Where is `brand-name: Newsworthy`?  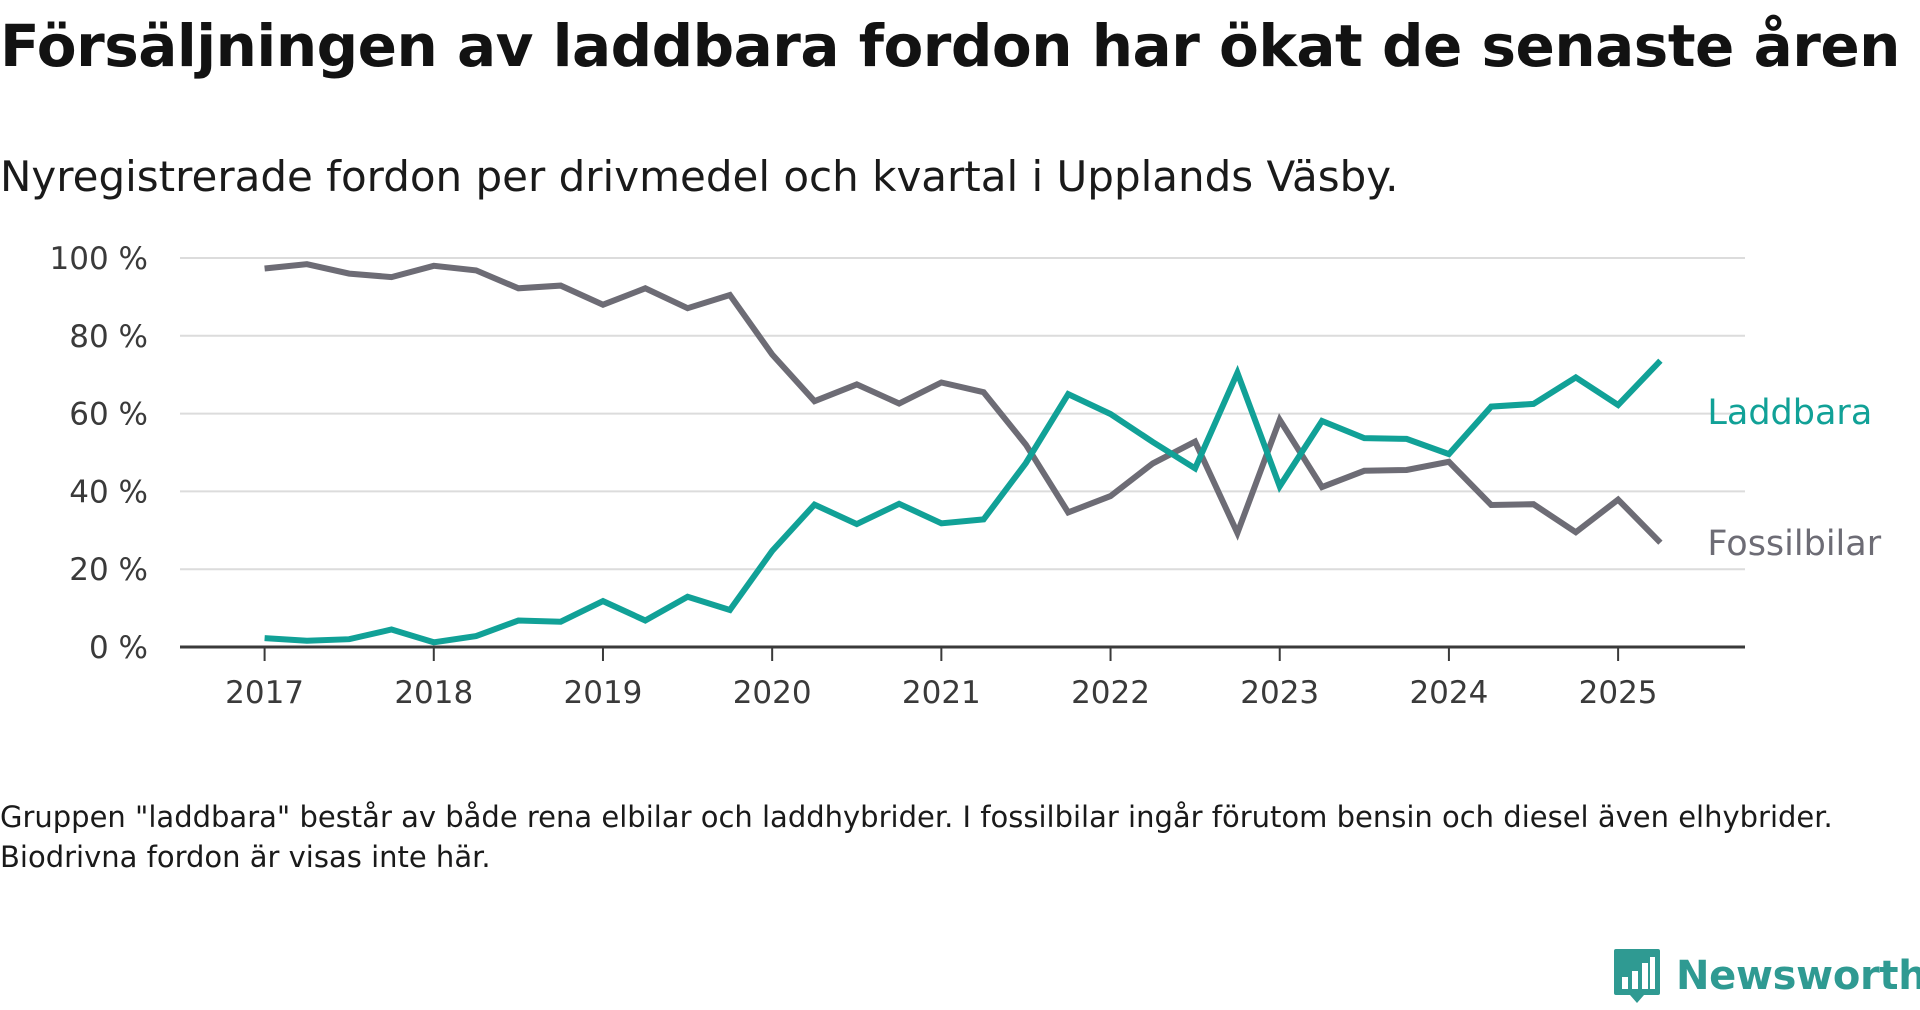 brand-name: Newsworthy is located at coordinates (1798, 976).